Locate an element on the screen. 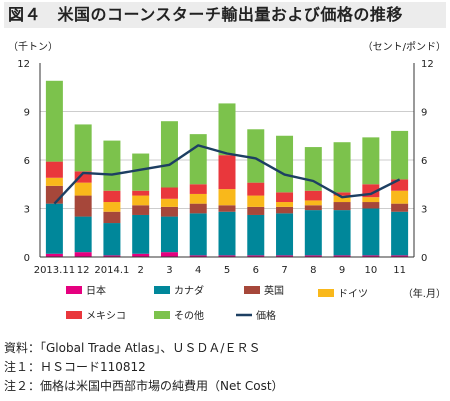  y-tick-label-left: 12 is located at coordinates (23, 64).